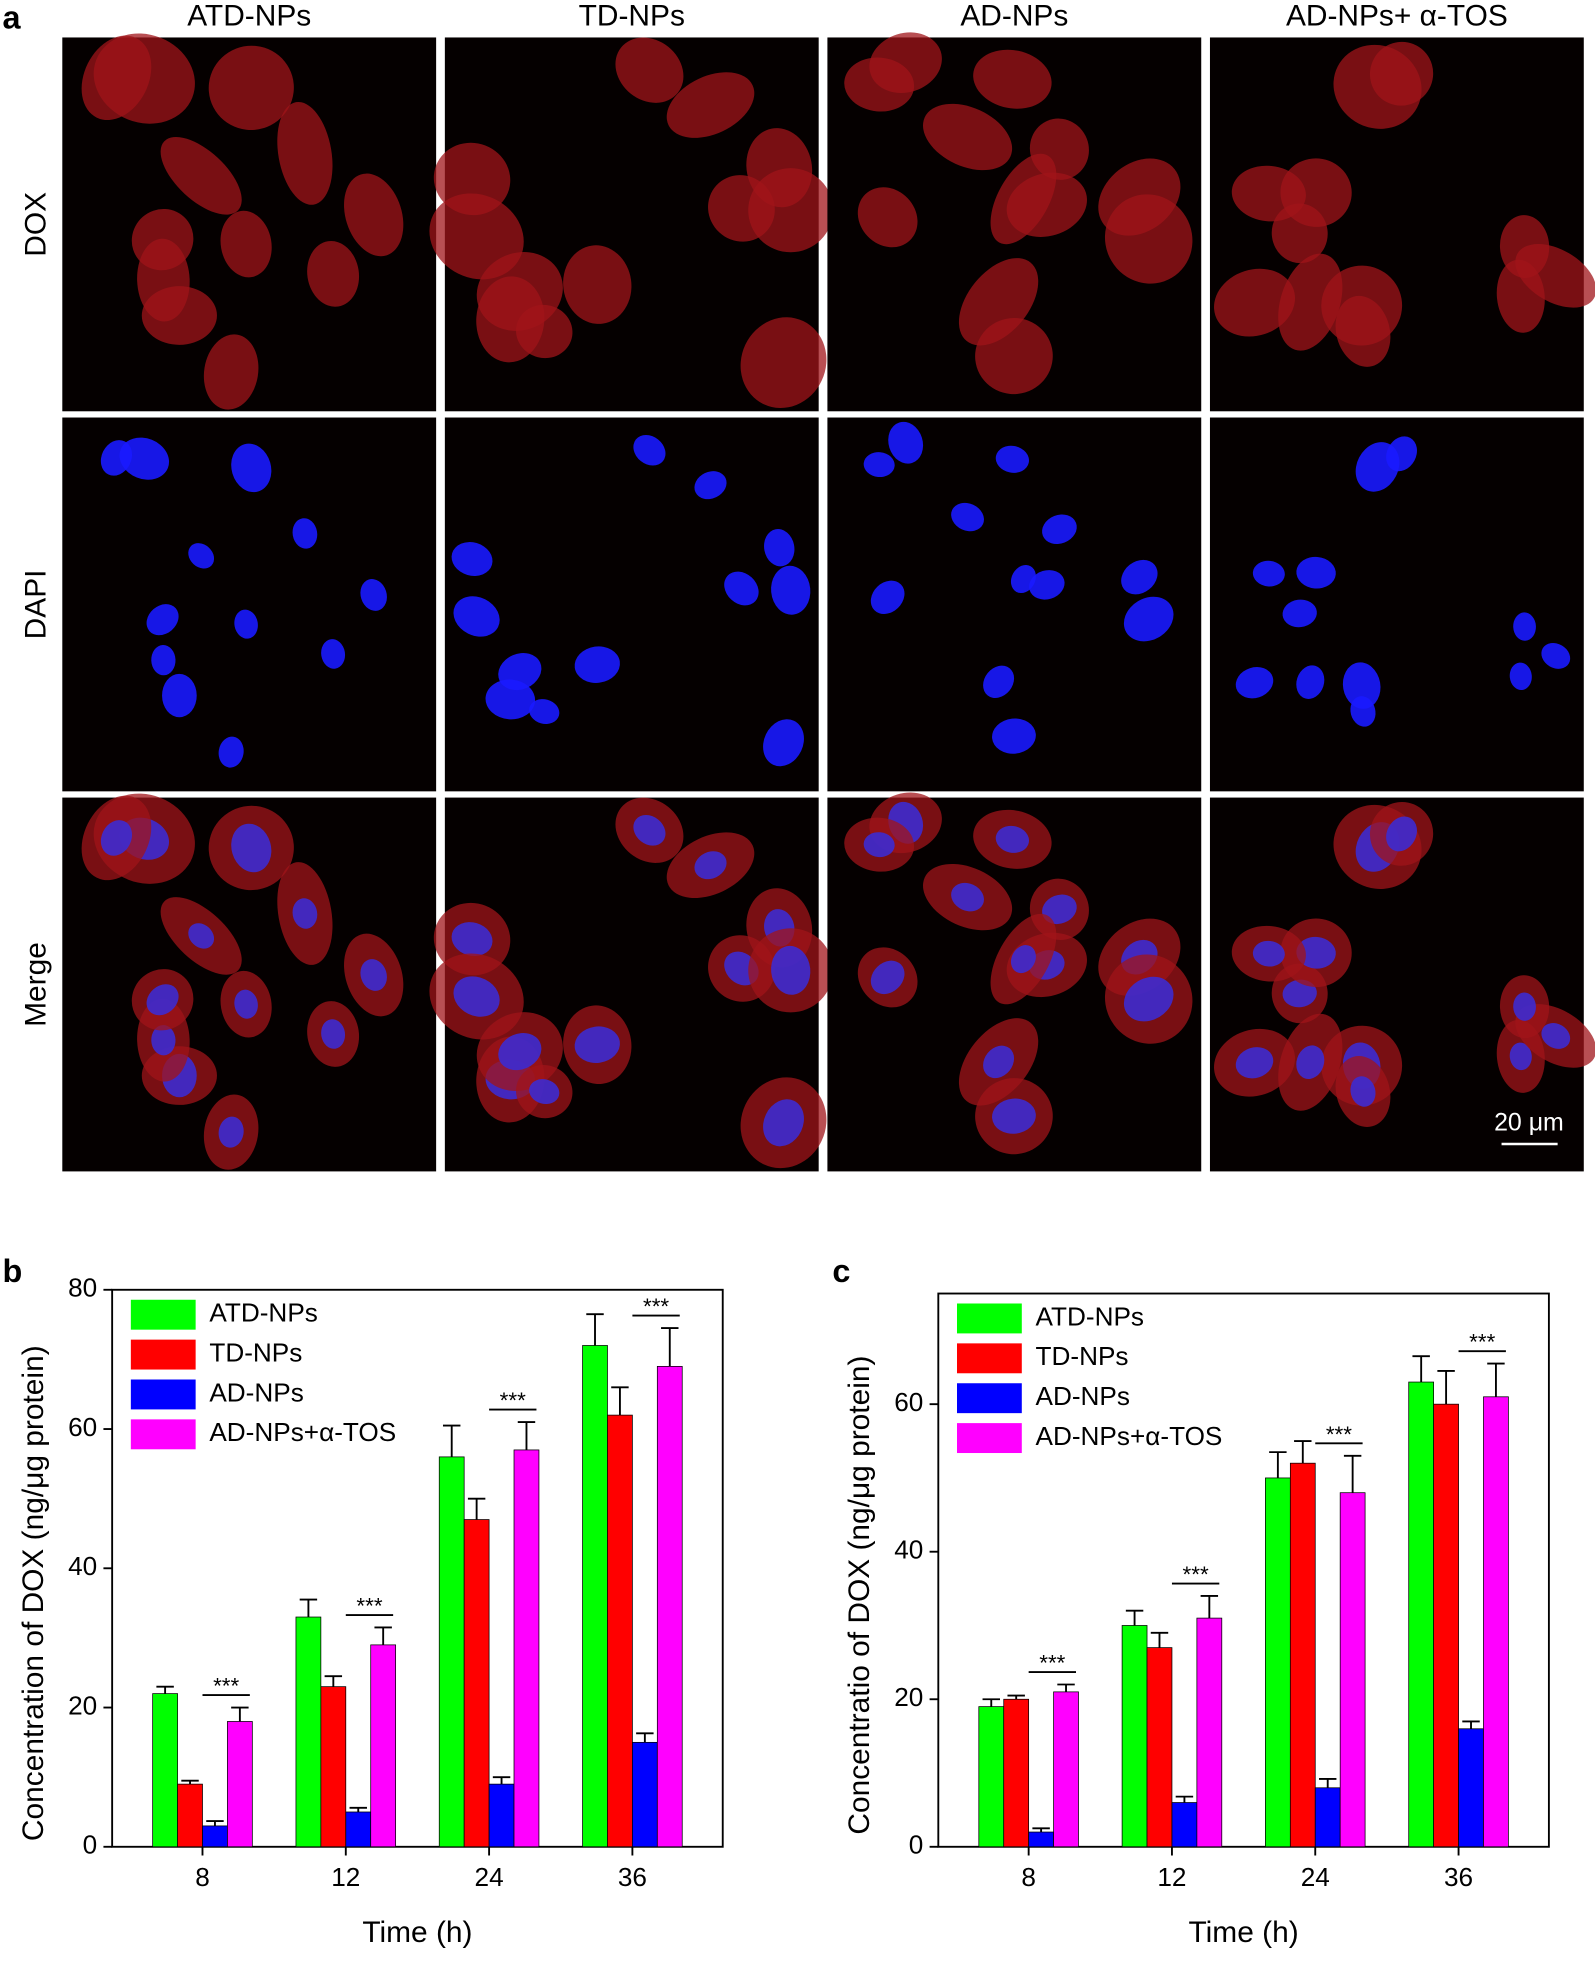 Image resolution: width=1595 pixels, height=1964 pixels. I want to click on micrograph, so click(631, 604).